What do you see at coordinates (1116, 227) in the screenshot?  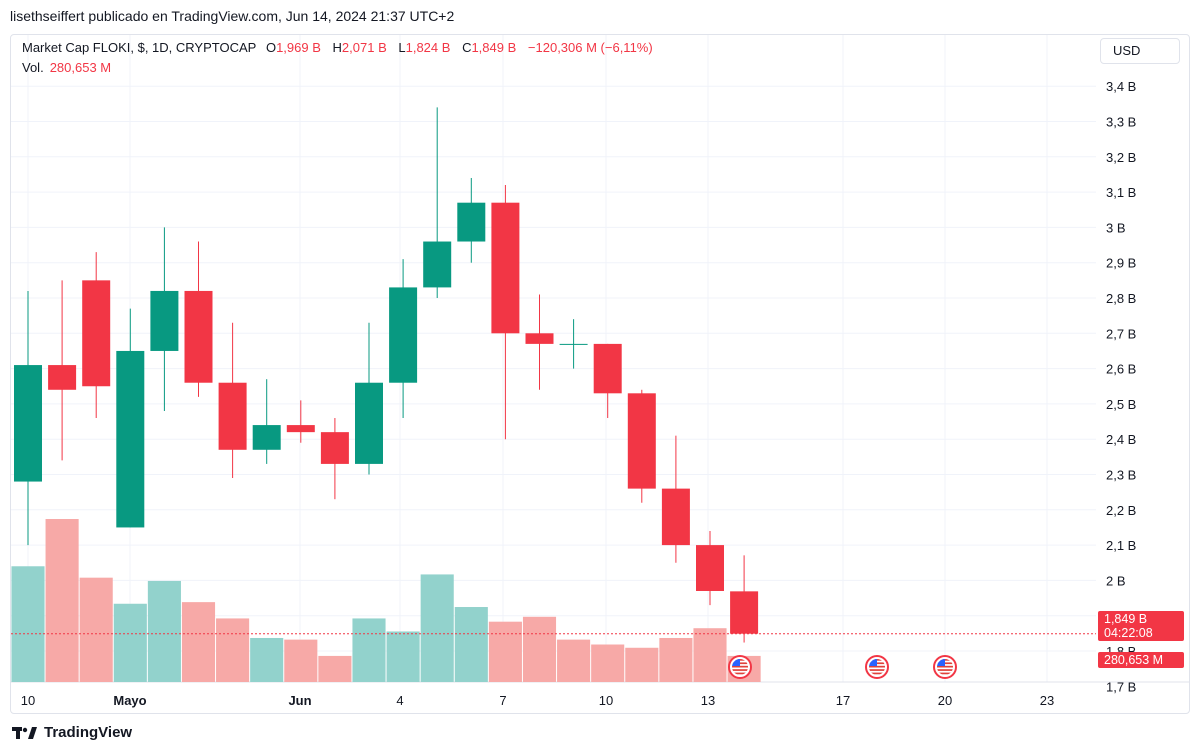 I see `y-tick-label: 3 B` at bounding box center [1116, 227].